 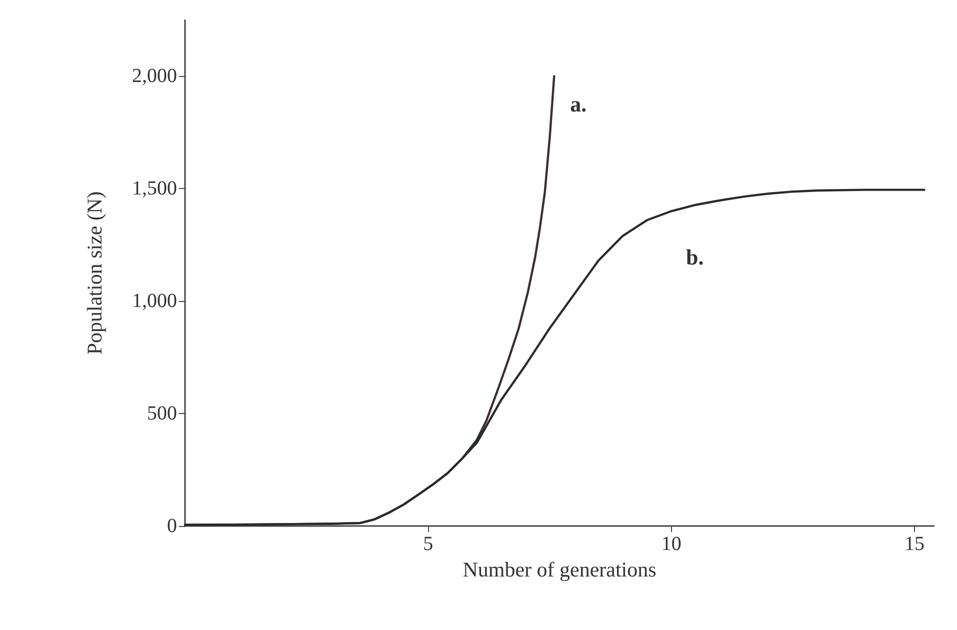 I want to click on x-tick-label: 5, so click(x=428, y=544).